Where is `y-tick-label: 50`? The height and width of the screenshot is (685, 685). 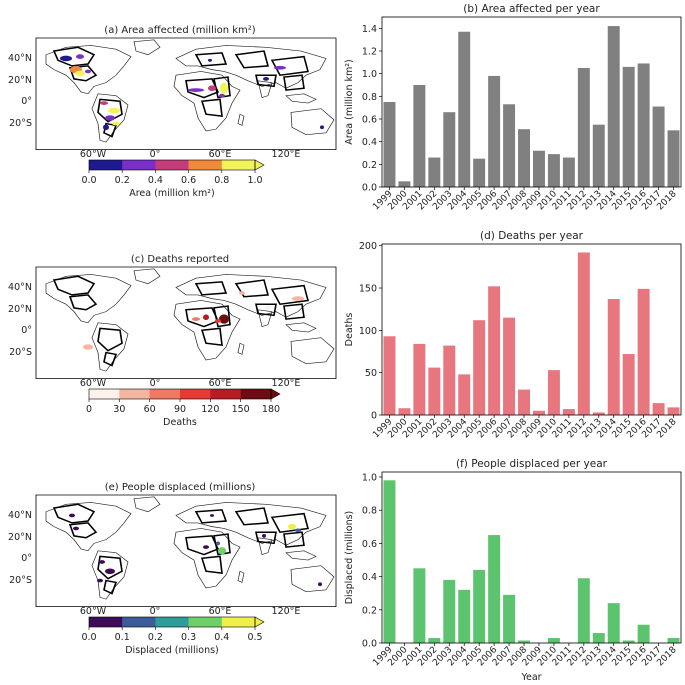
y-tick-label: 50 is located at coordinates (371, 373).